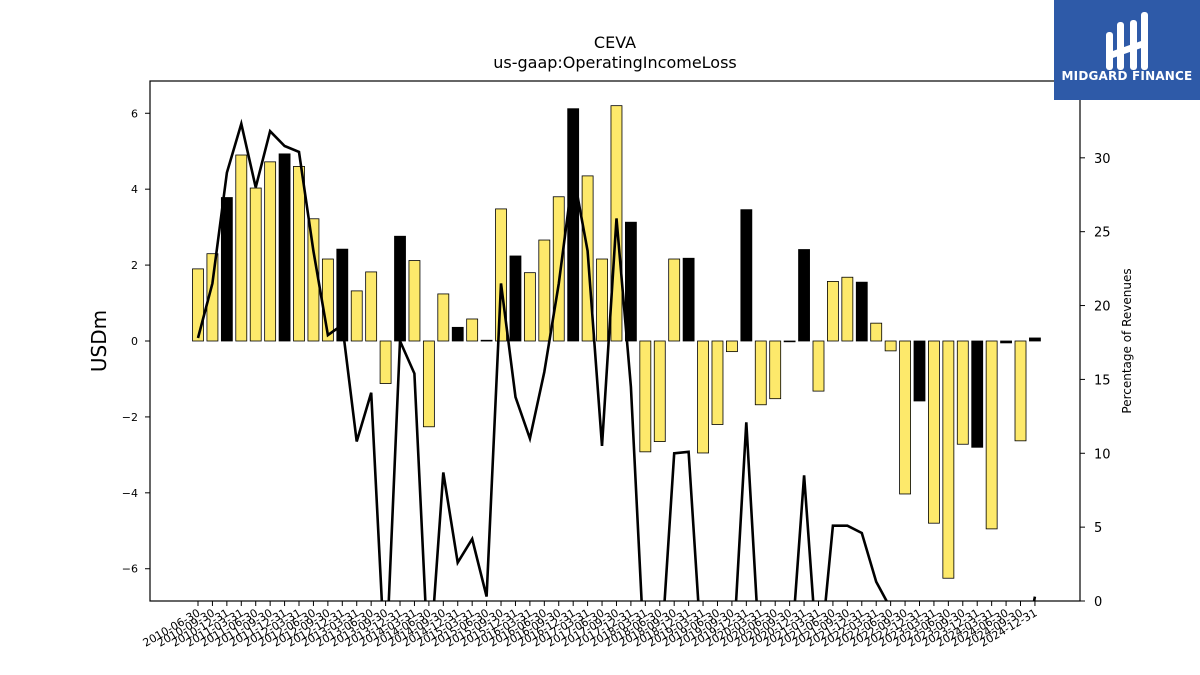  Describe the element at coordinates (130, 493) in the screenshot. I see `y-tick-label: −4` at that location.